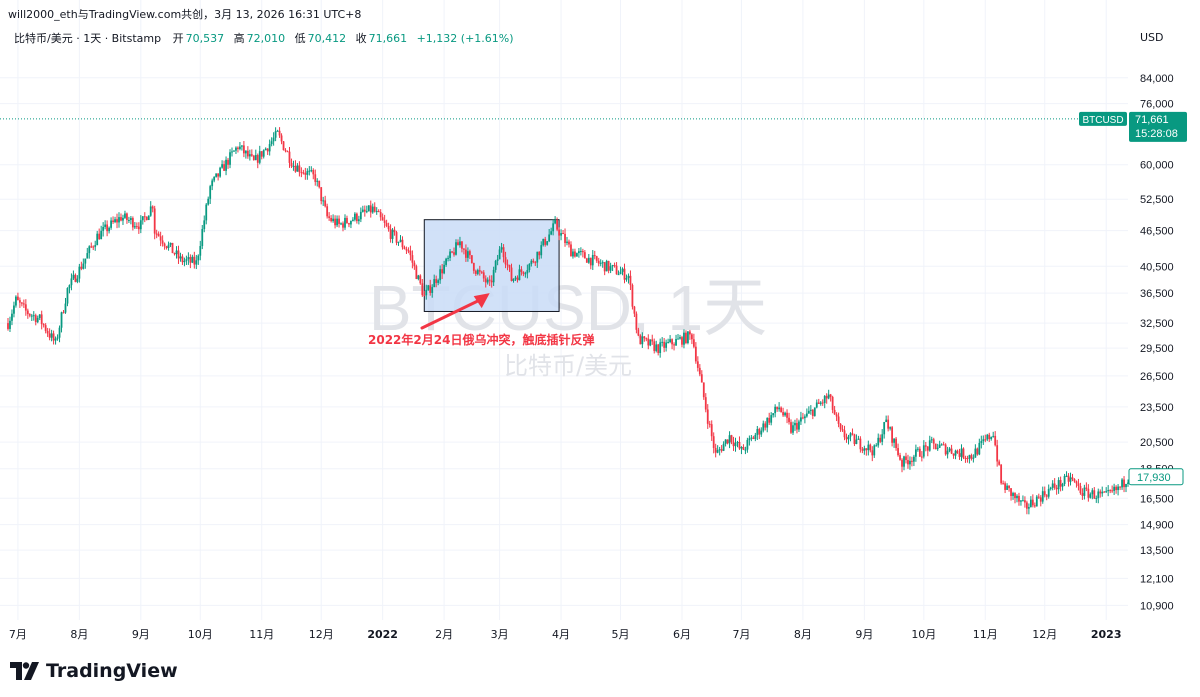 The image size is (1200, 697). What do you see at coordinates (200, 634) in the screenshot?
I see `x-tick-label: 10月` at bounding box center [200, 634].